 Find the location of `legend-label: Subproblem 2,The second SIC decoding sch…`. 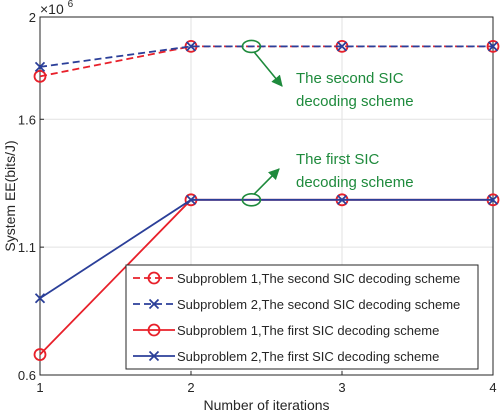

legend-label: Subproblem 2,The second SIC decoding sch… is located at coordinates (318, 304).